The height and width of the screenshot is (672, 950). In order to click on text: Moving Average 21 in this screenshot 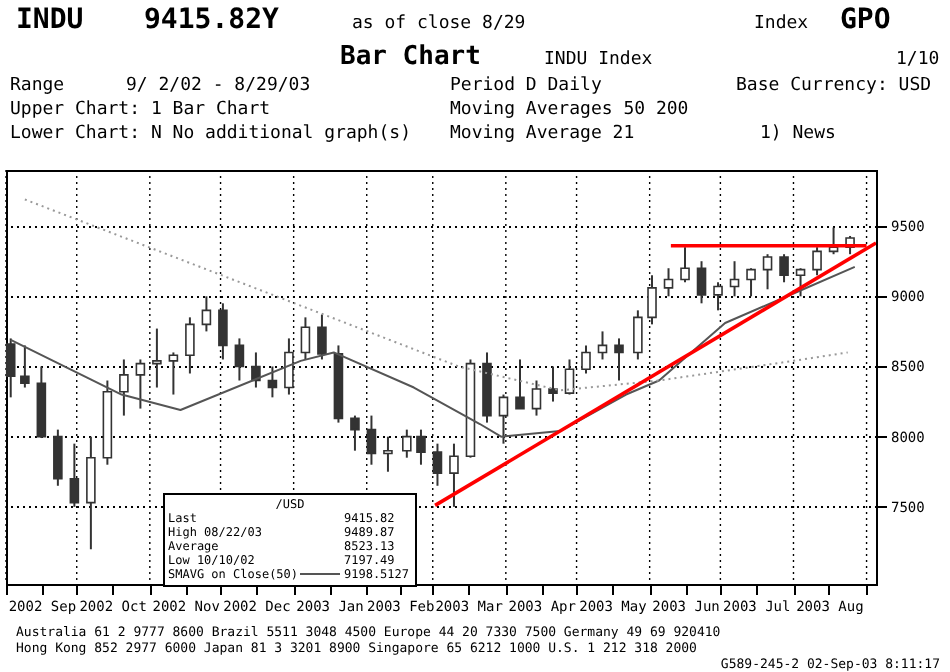, I will do `click(542, 134)`.